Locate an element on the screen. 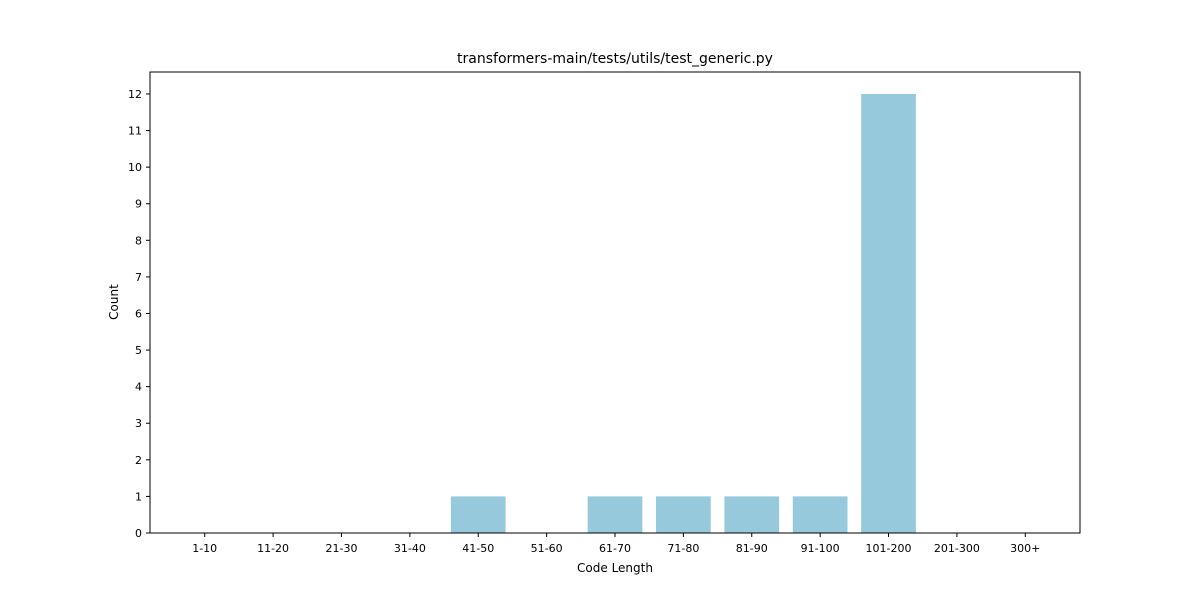 This screenshot has height=600, width=1200. x-tick-label: 101-200 is located at coordinates (889, 548).